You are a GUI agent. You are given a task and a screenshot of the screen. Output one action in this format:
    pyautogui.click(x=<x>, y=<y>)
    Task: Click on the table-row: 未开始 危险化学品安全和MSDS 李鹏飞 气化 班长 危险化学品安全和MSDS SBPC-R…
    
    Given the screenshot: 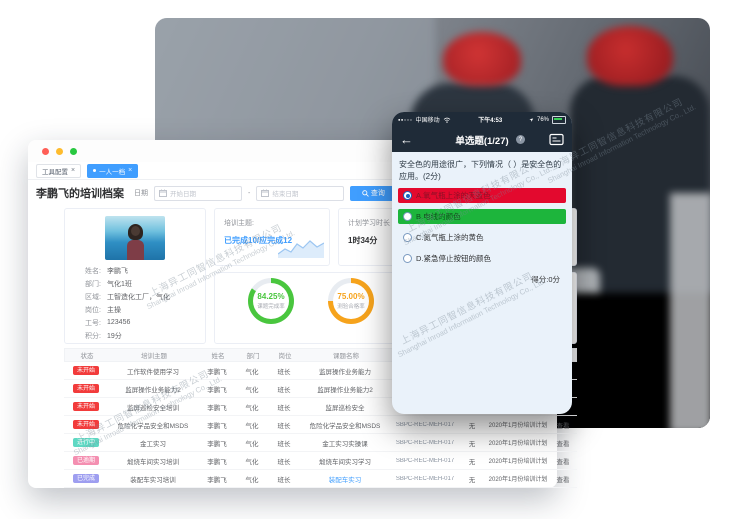 What is the action you would take?
    pyautogui.click(x=320, y=425)
    